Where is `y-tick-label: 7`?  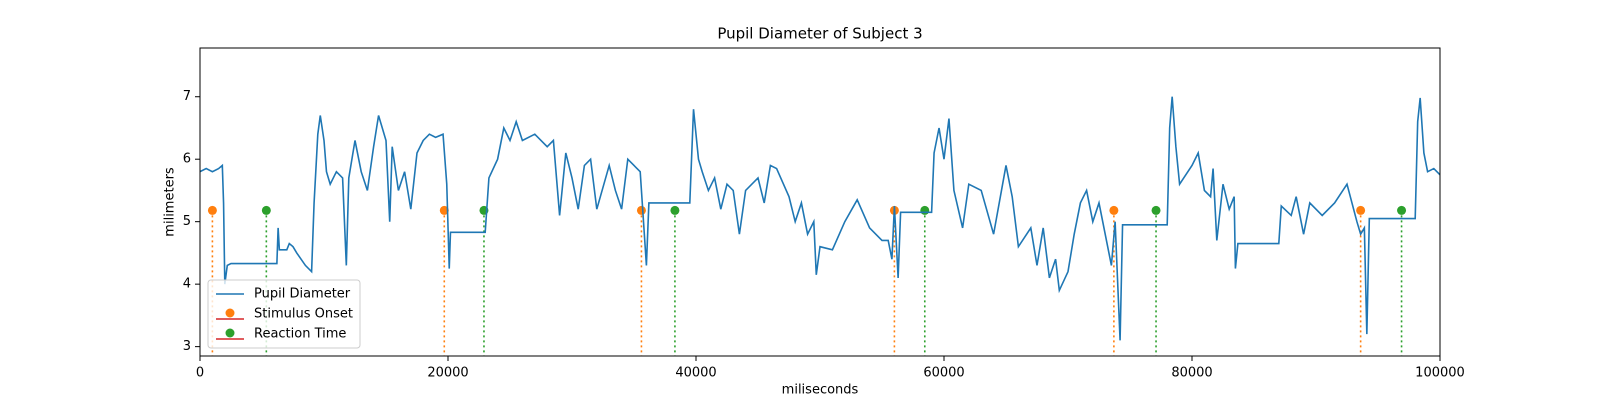
y-tick-label: 7 is located at coordinates (187, 96).